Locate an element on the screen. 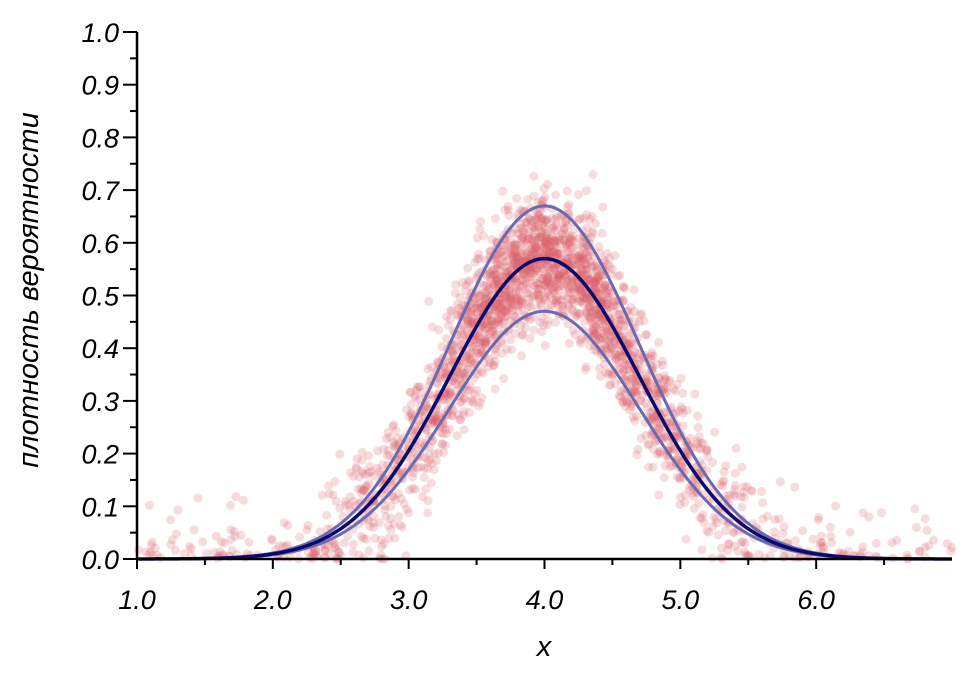 This screenshot has height=675, width=970. y-tick-label: 0.0 is located at coordinates (100, 560).